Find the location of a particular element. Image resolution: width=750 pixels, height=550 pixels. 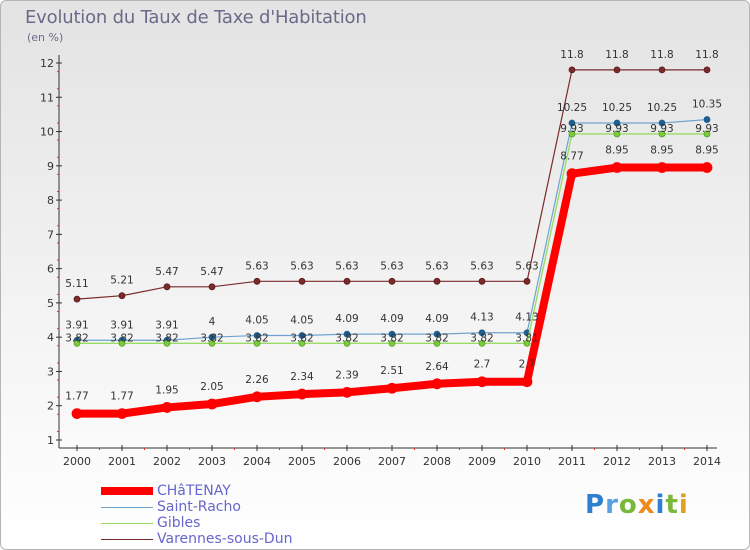

brand-letter: x is located at coordinates (646, 505).